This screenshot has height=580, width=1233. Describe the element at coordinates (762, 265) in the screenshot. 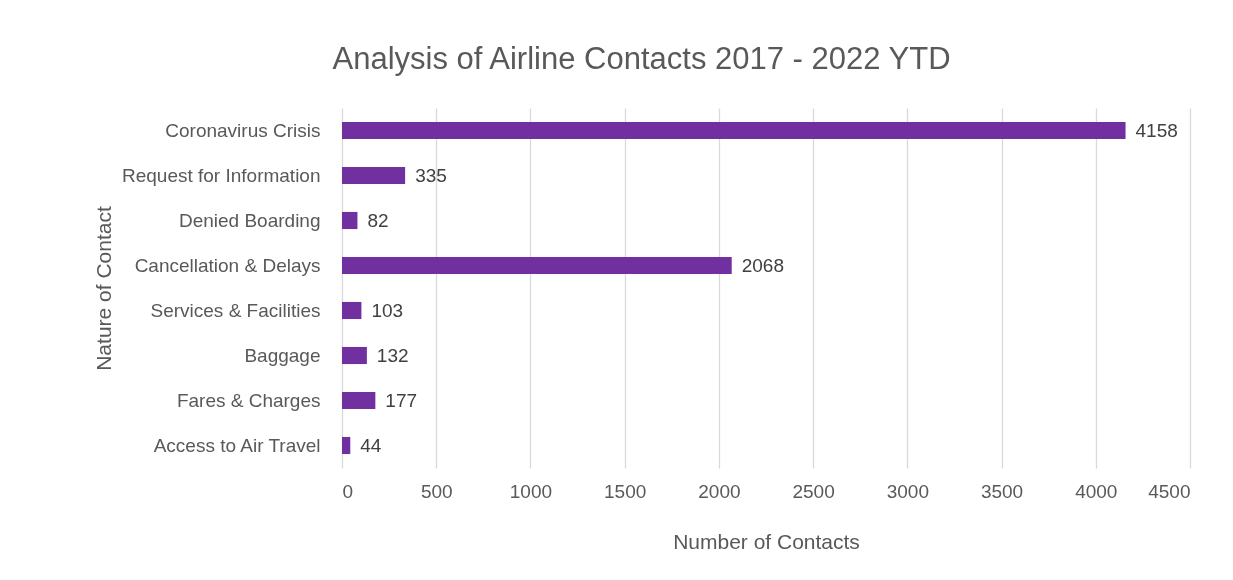

I see `data-label: 2068` at that location.